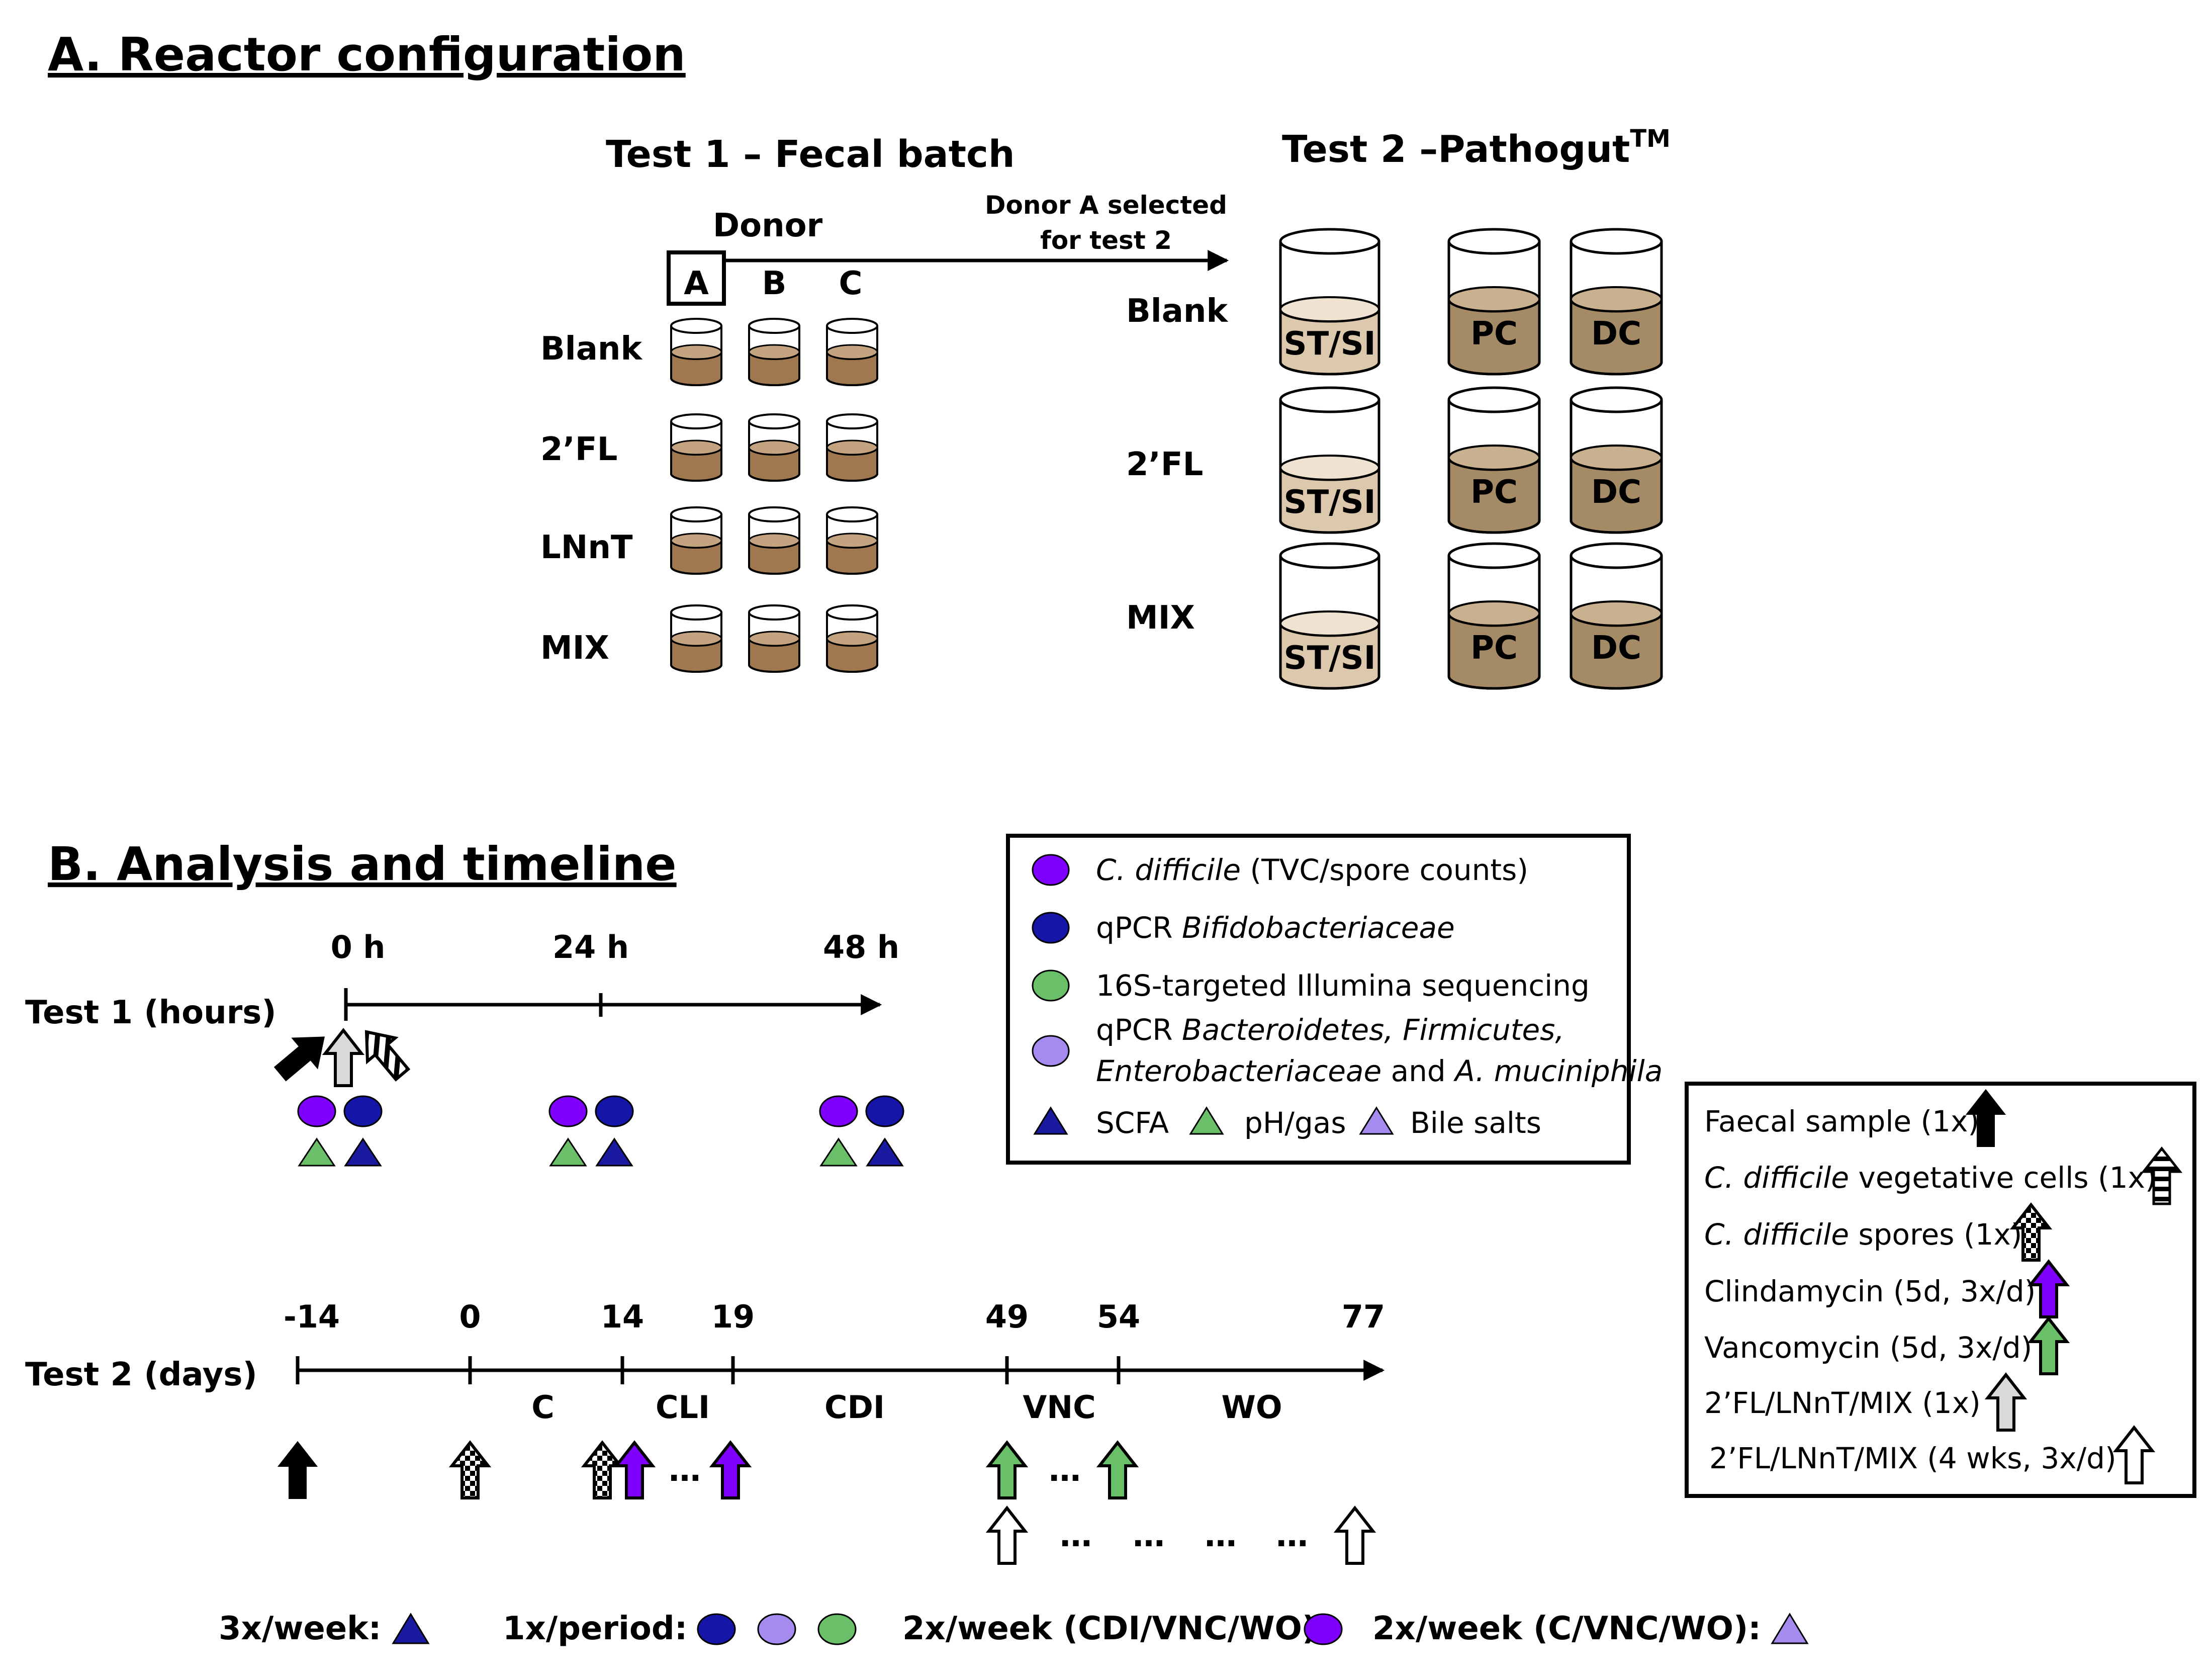 The image size is (2212, 1679). Describe the element at coordinates (1206, 1120) in the screenshot. I see `ph-gas-legend-icon` at that location.